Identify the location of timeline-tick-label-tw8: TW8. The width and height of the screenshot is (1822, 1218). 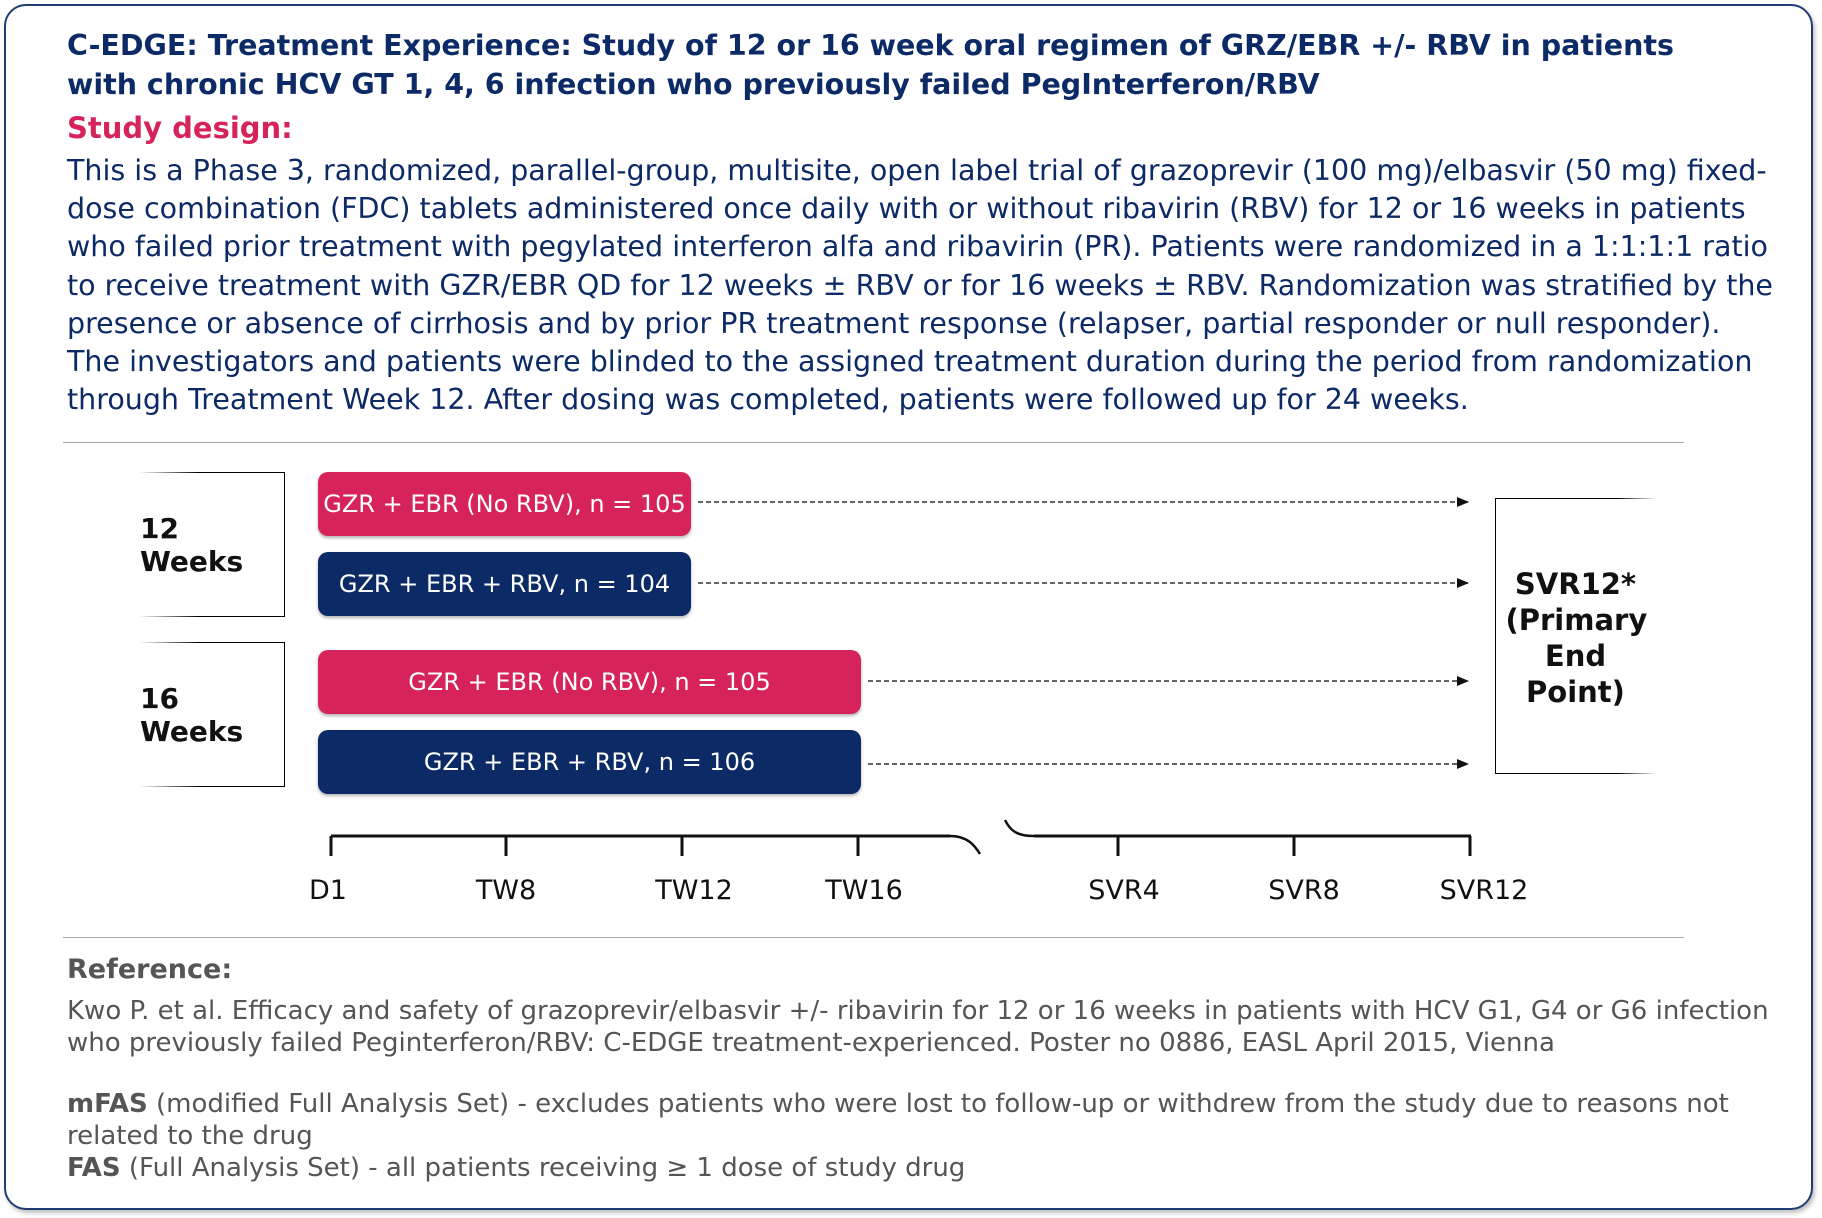
(505, 890).